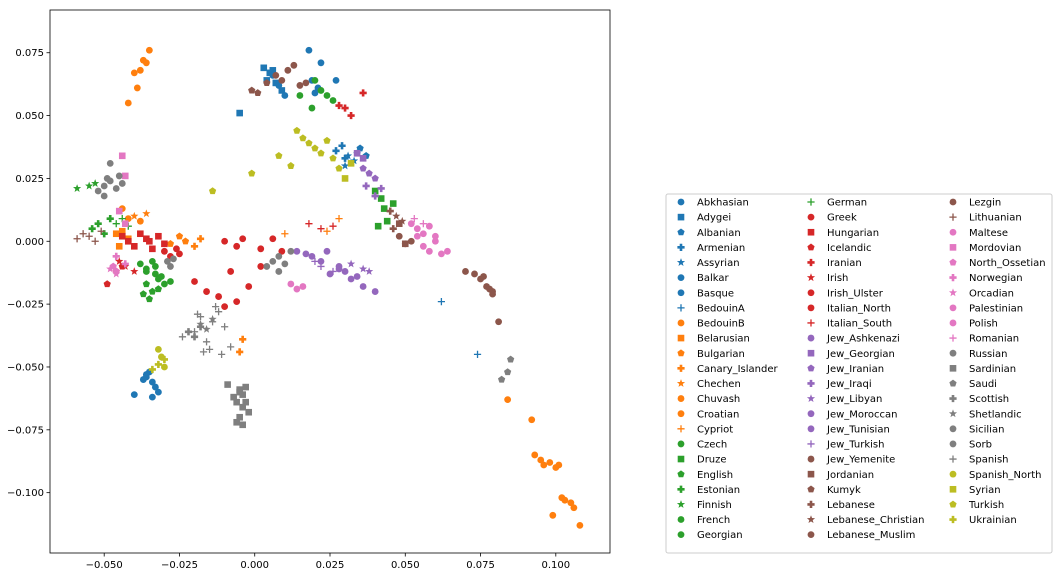 This screenshot has height=578, width=1058. Describe the element at coordinates (113, 271) in the screenshot. I see `series-orcadian` at that location.